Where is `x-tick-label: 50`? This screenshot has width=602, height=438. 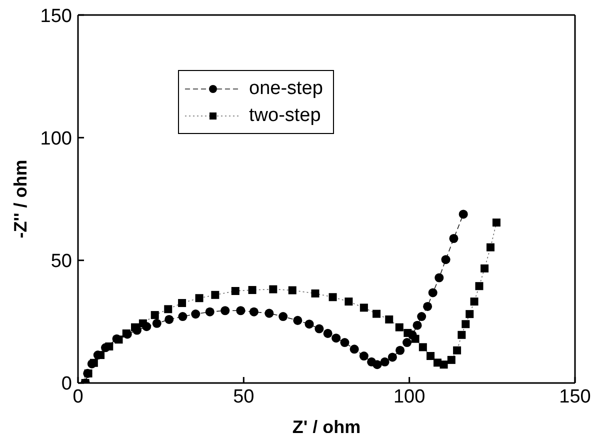 x-tick-label: 50 is located at coordinates (243, 397).